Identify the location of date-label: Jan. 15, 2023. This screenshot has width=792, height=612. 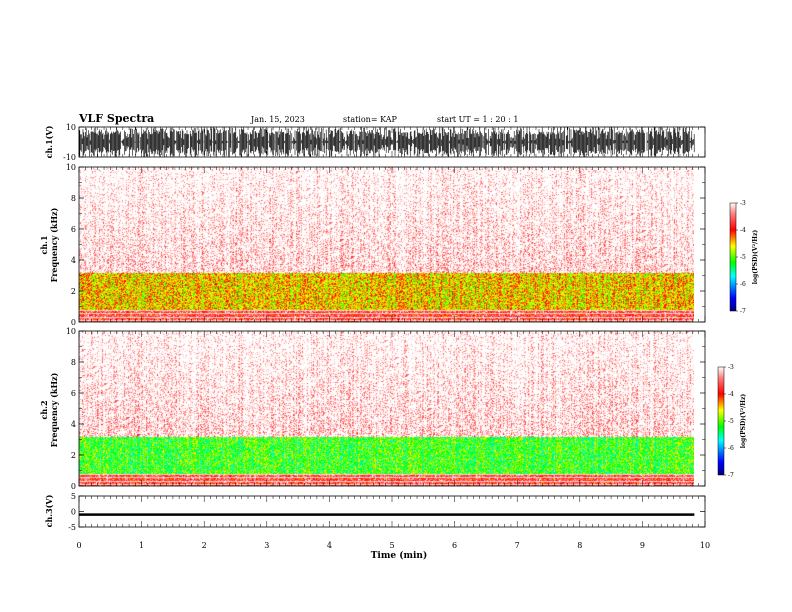
(277, 119).